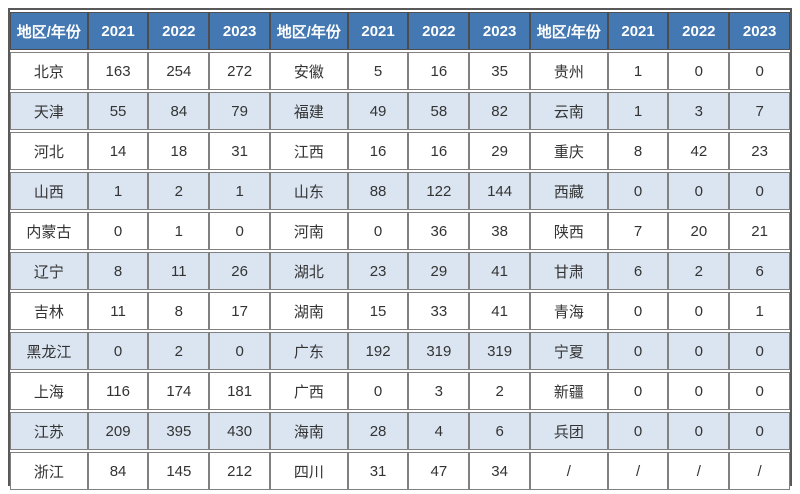 The height and width of the screenshot is (494, 800). Describe the element at coordinates (49, 351) in the screenshot. I see `region-cell: 黑龙江` at that location.